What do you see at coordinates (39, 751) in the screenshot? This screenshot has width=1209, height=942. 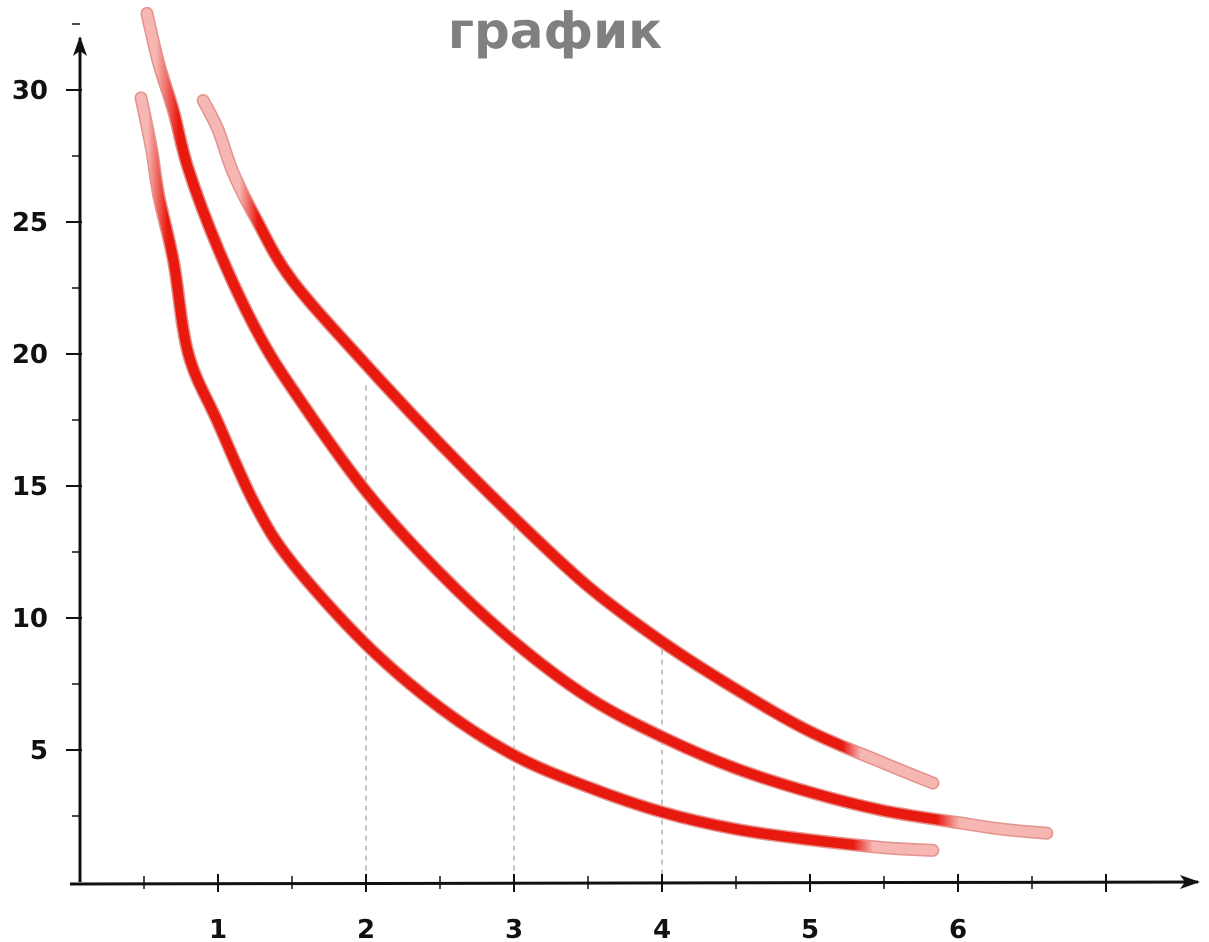 I see `y-tick-label: 5` at bounding box center [39, 751].